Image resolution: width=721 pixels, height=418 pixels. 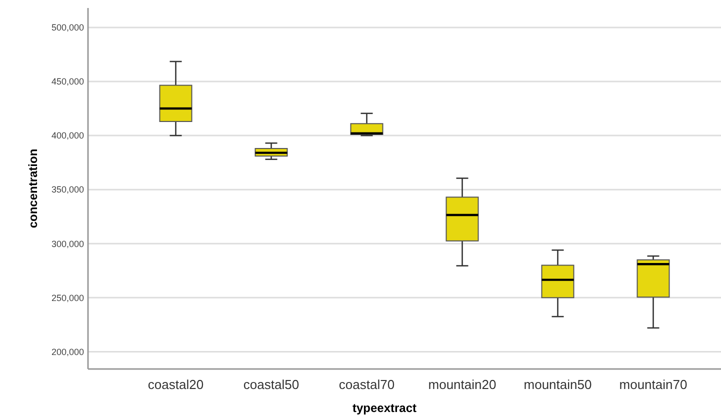 I want to click on y-tick-label: 450,000, so click(x=67, y=81).